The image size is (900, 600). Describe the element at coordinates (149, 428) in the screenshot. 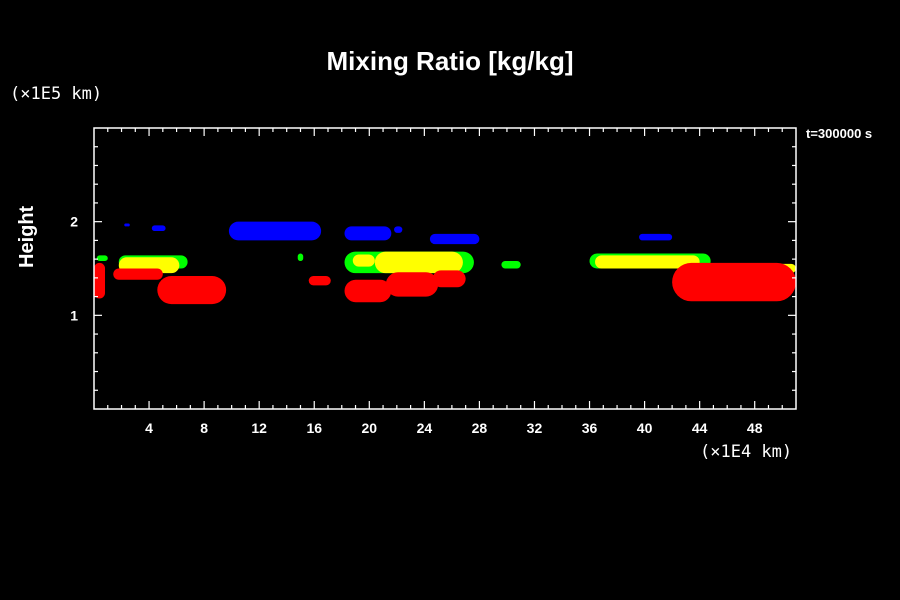

I see `x-tick-label: 4` at that location.